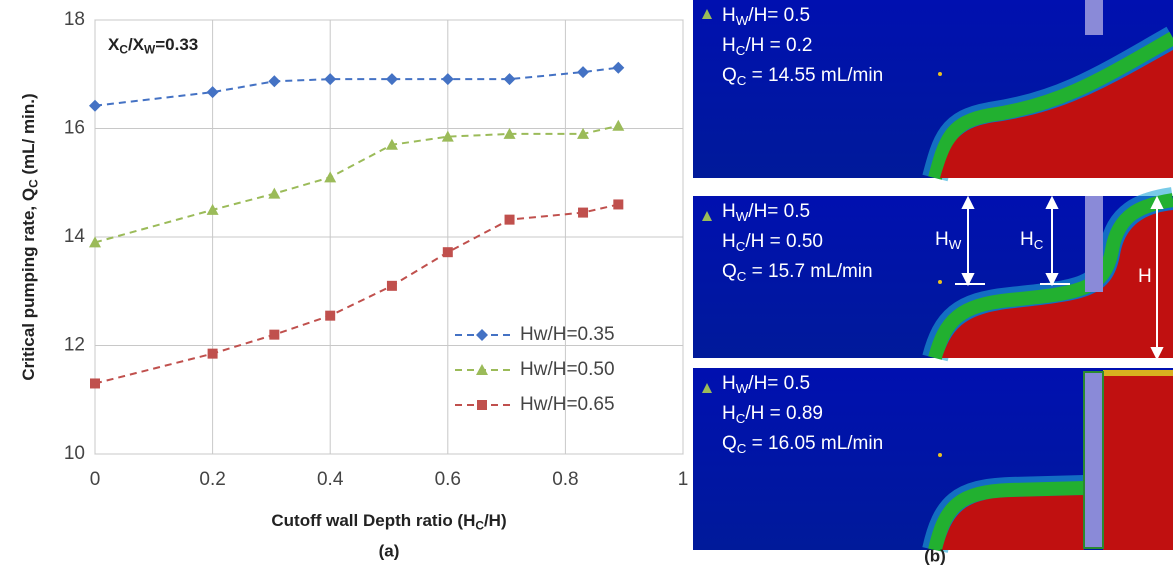  What do you see at coordinates (95, 479) in the screenshot?
I see `x-tick-label: 0` at bounding box center [95, 479].